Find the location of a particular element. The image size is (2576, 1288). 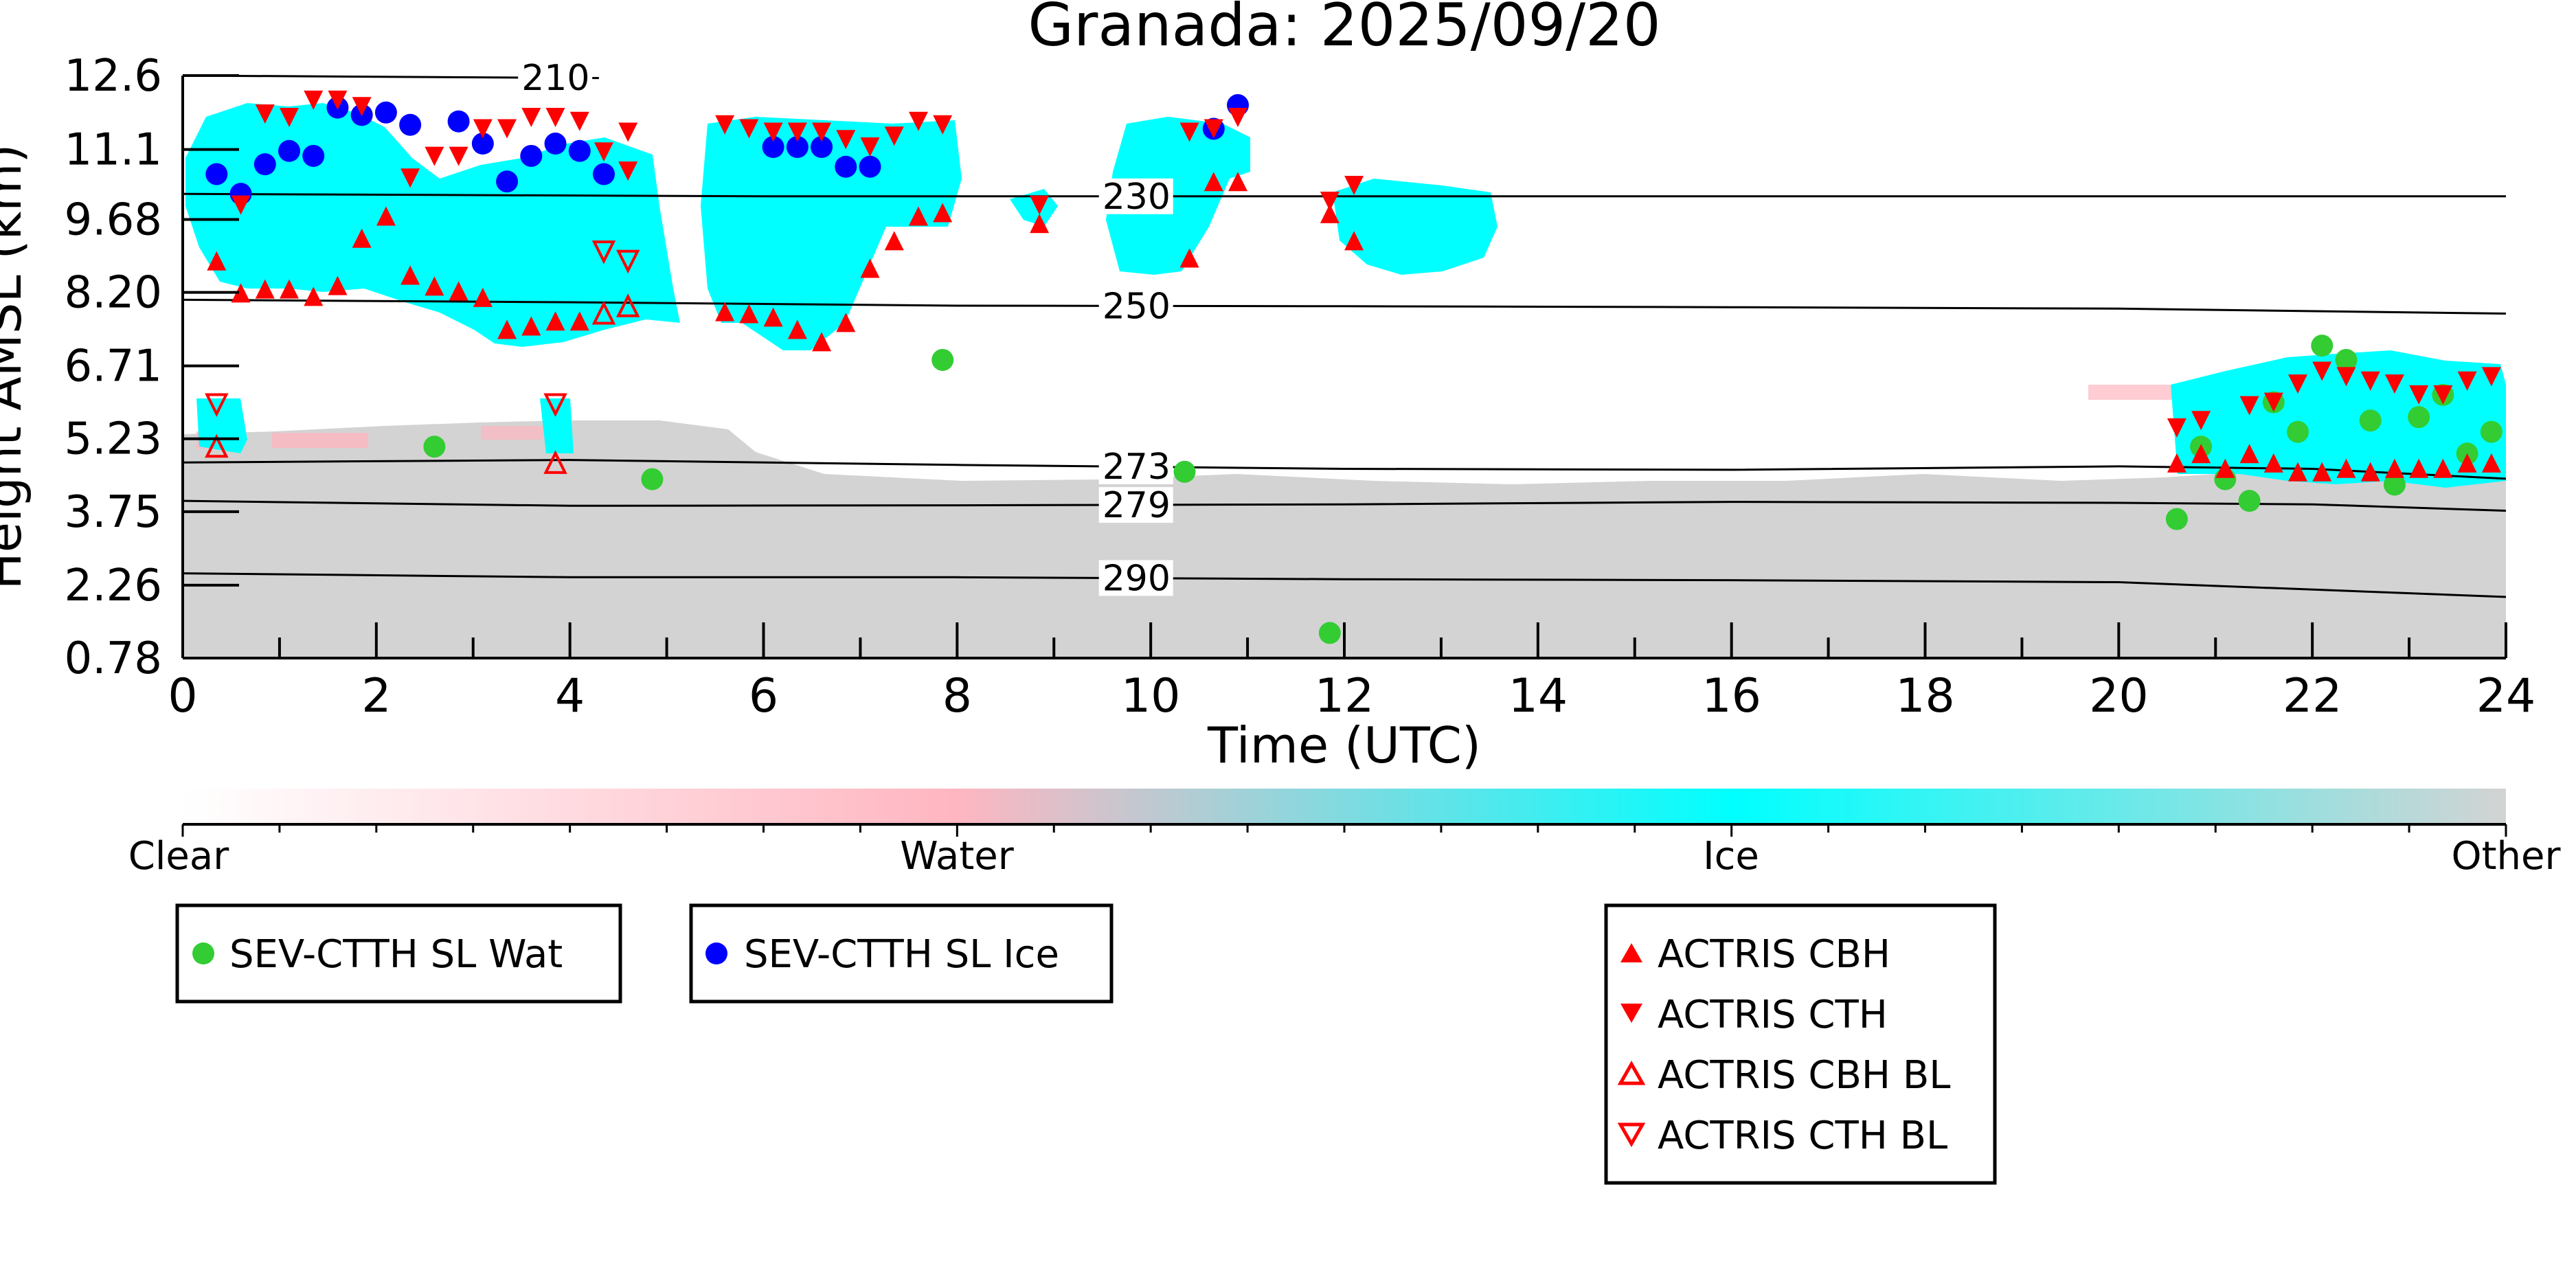

y-tick-label: 6.71 is located at coordinates (114, 366).